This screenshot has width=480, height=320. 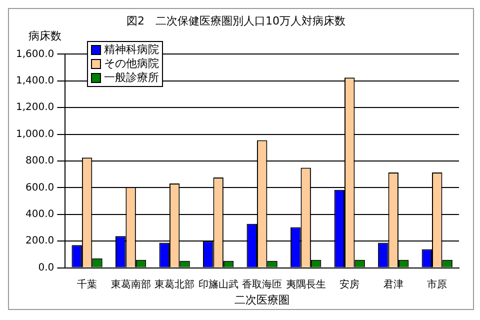 I want to click on chart-title: 図2 二次保健医療圏別人口10万人対病床数, so click(x=236, y=21).